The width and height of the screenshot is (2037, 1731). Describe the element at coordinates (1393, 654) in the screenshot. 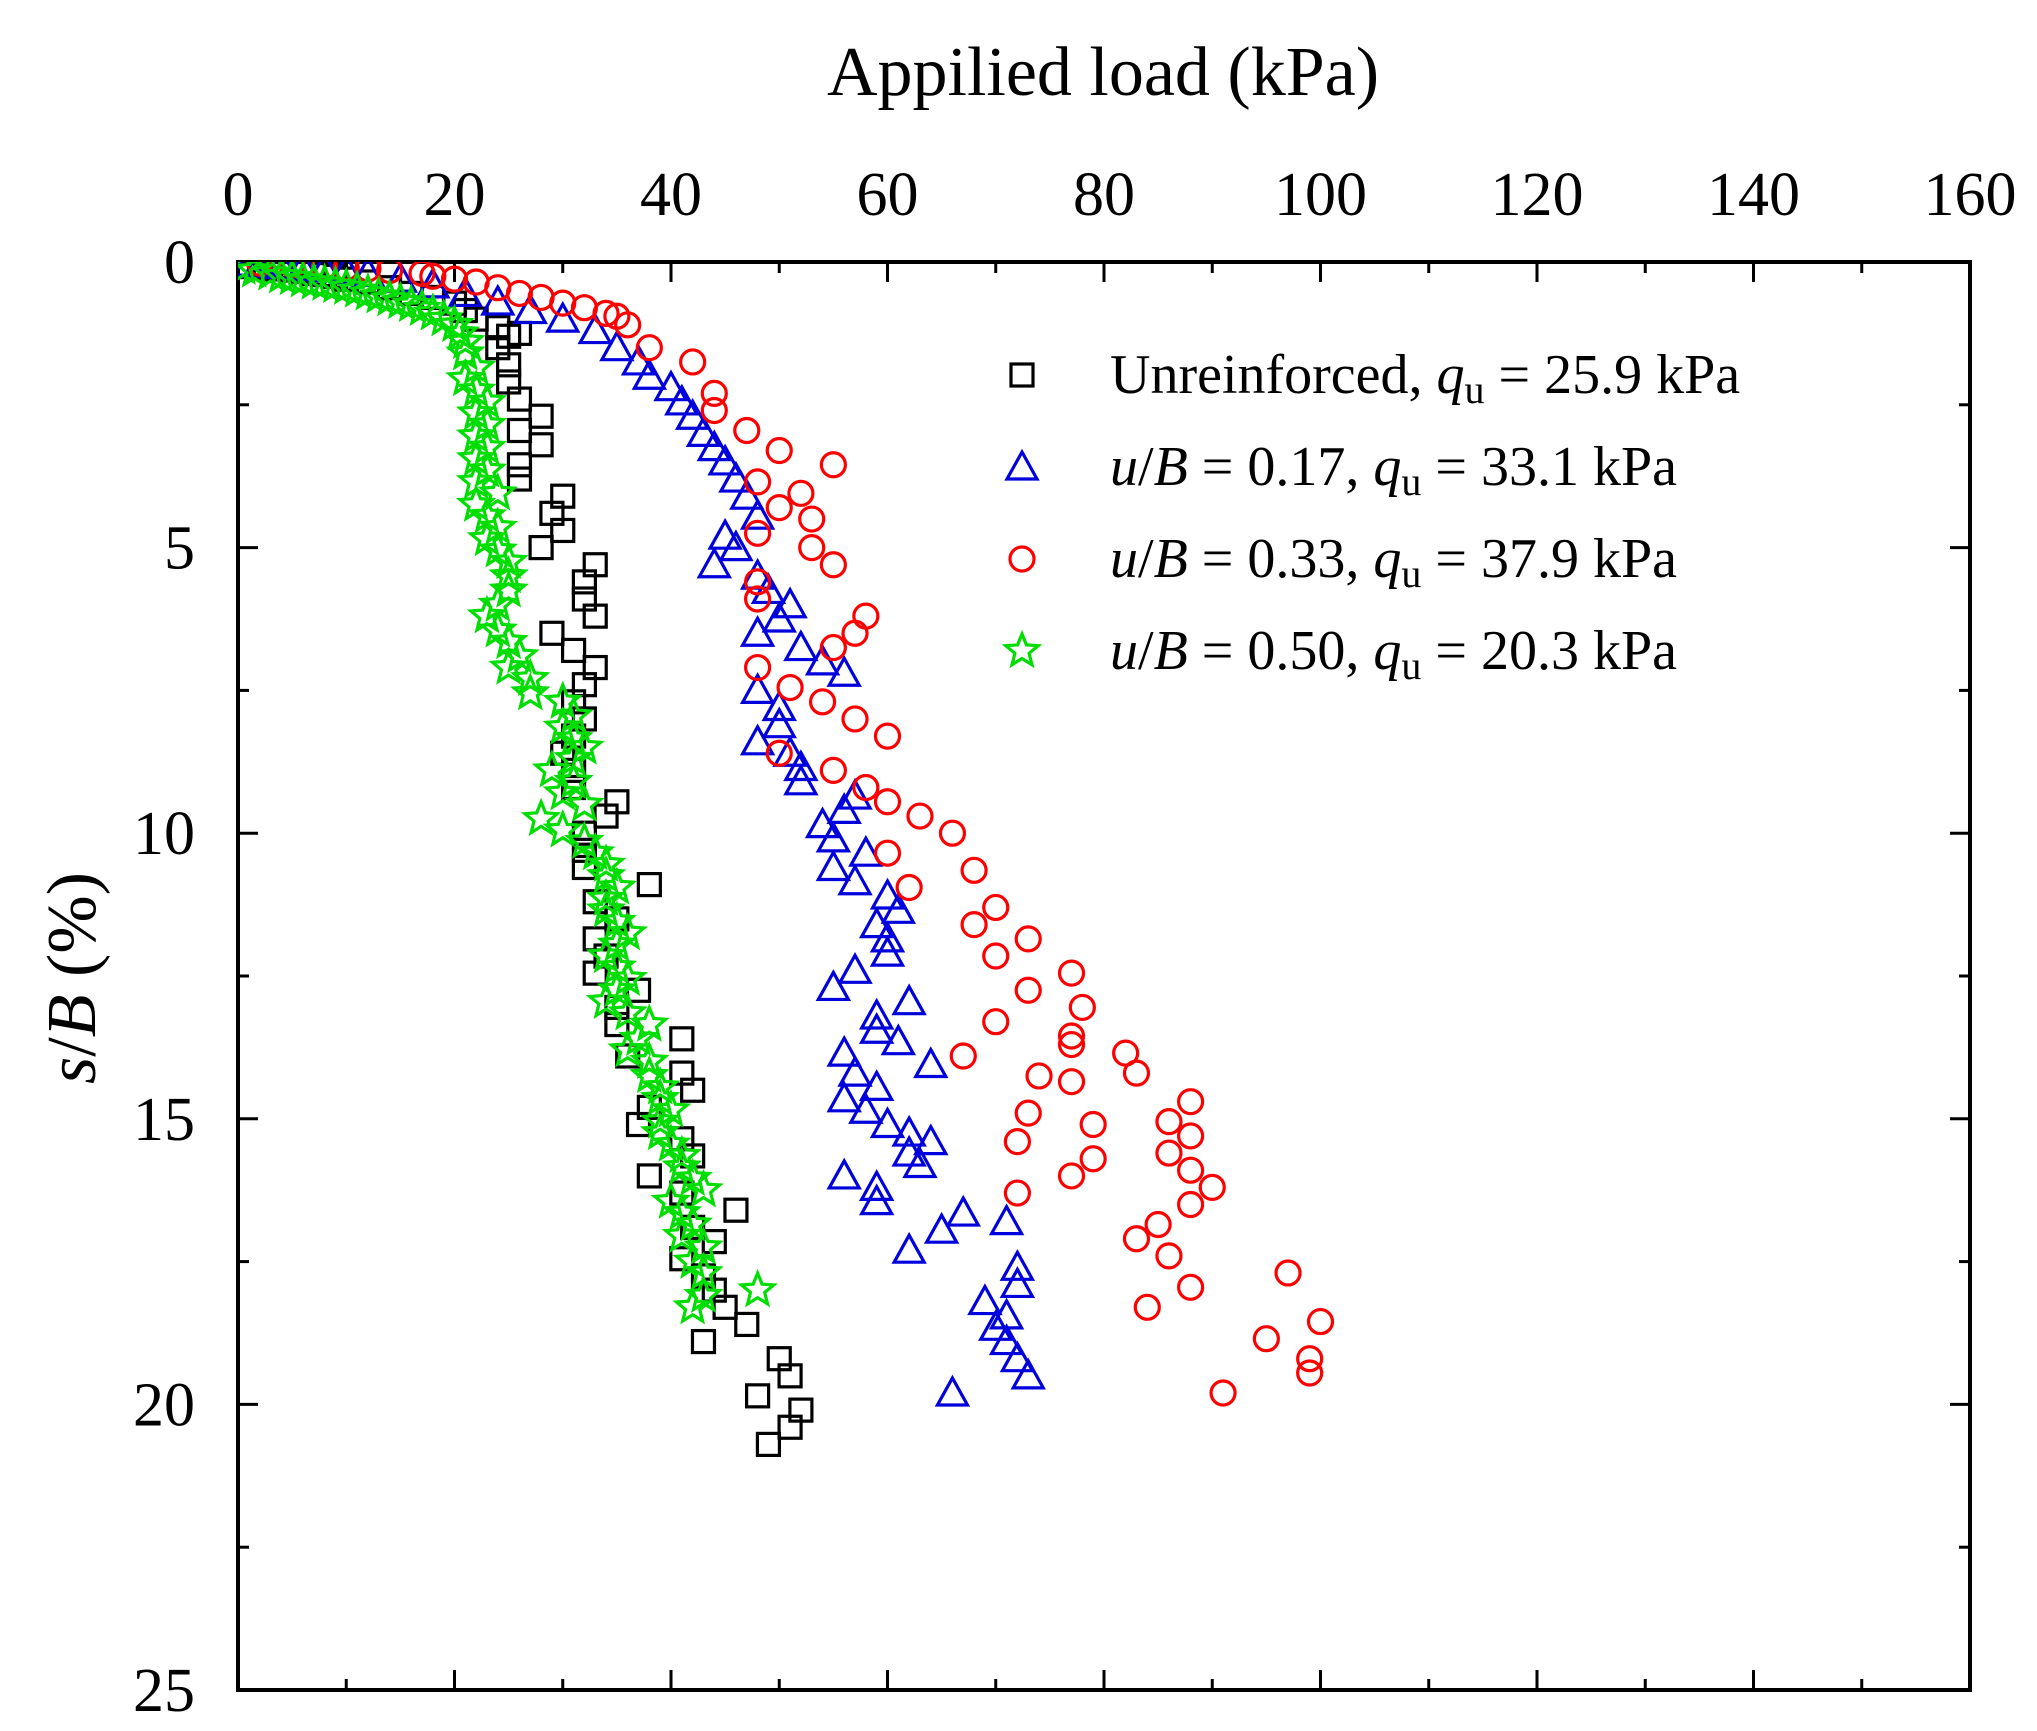

I see `legend-label-ub-050: u/B = 0.50, qu = 20.3 kPa` at that location.